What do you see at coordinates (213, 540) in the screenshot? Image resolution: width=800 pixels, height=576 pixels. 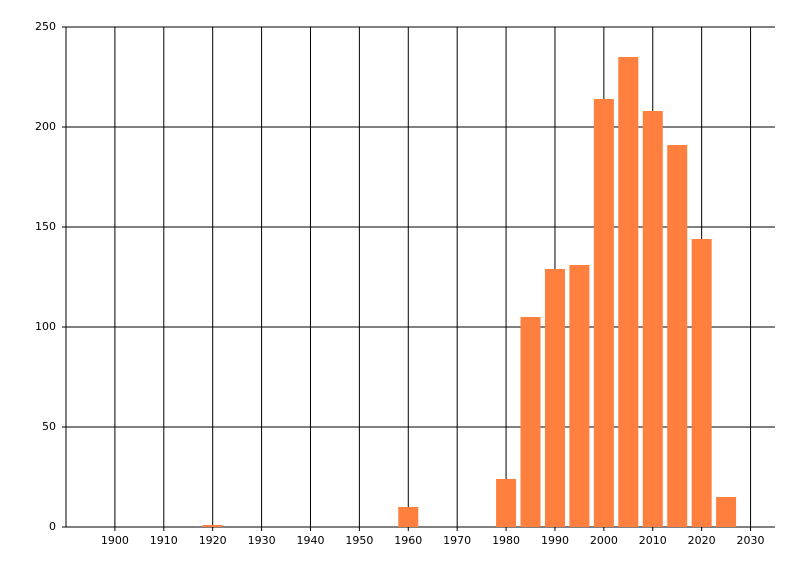 I see `x-tick-label: 1920` at bounding box center [213, 540].